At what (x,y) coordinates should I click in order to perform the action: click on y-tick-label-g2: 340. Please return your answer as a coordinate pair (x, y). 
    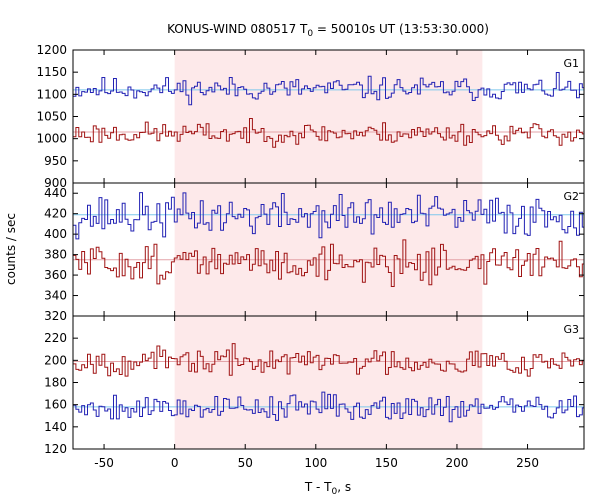
    Looking at the image, I should click on (55, 296).